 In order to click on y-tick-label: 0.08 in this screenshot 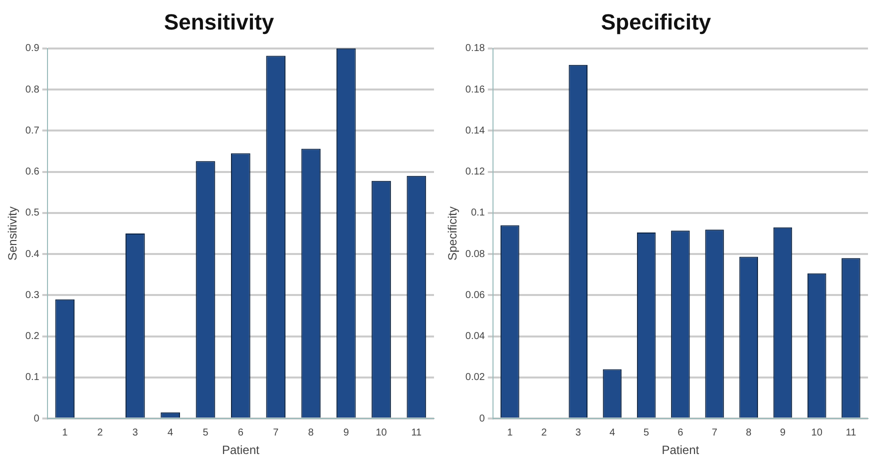, I will do `click(475, 254)`.